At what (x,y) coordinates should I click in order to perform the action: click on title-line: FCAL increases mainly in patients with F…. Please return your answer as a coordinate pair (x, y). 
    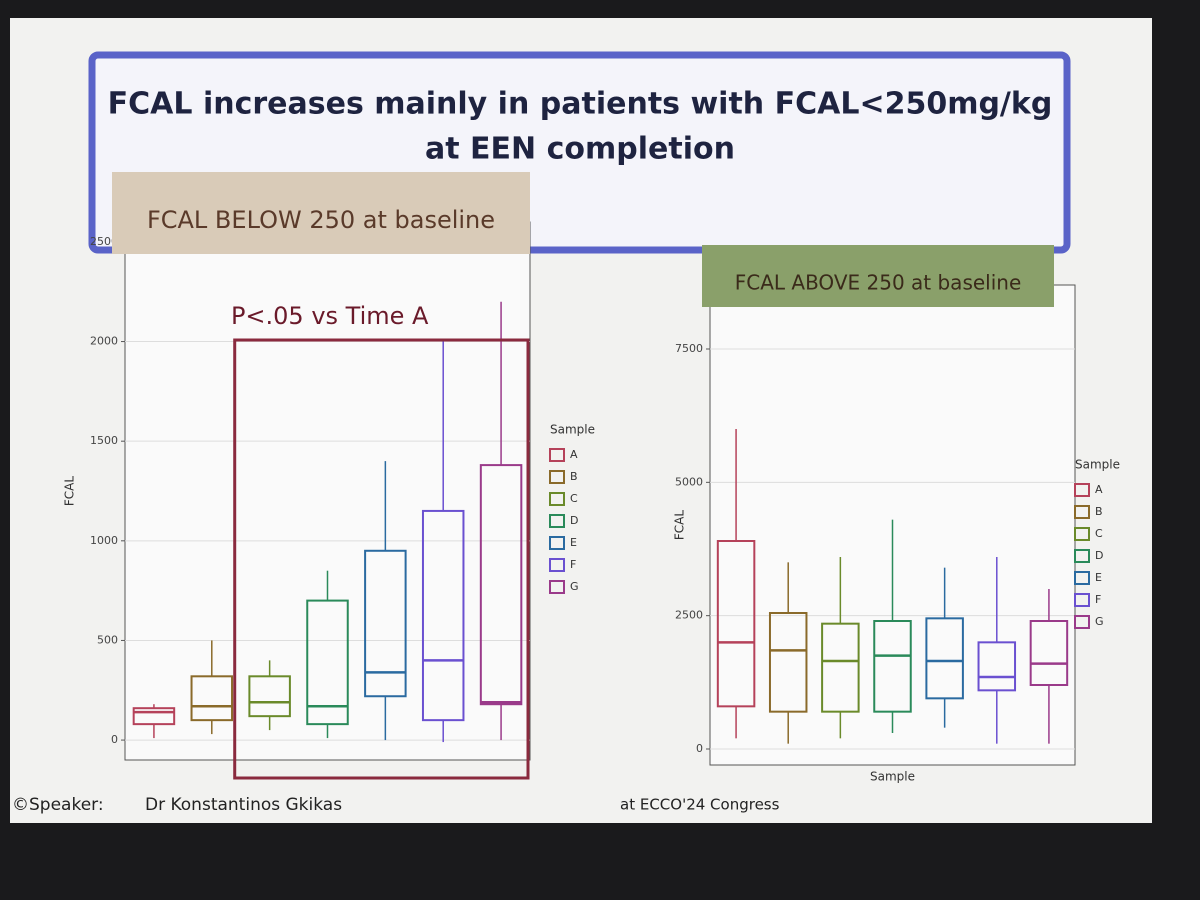
    Looking at the image, I should click on (580, 104).